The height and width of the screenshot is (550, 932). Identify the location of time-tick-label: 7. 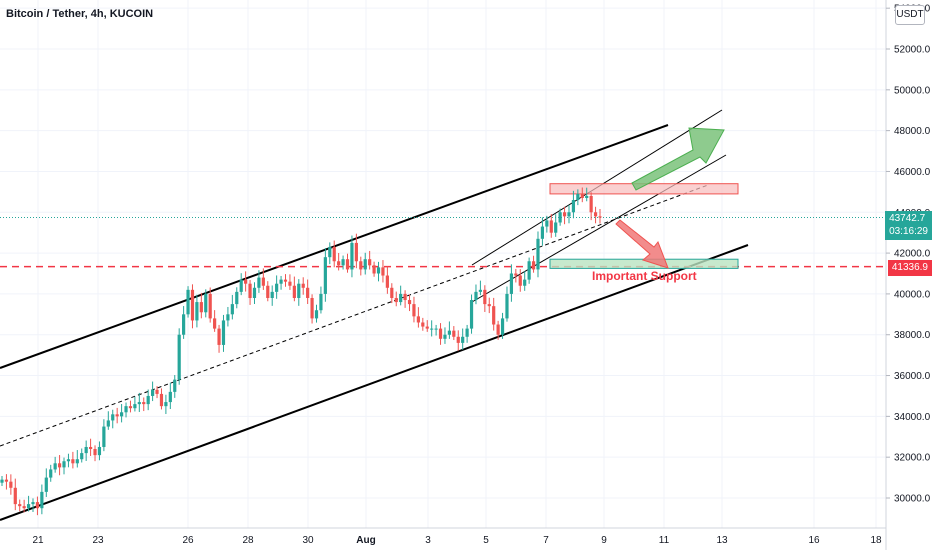
(546, 540).